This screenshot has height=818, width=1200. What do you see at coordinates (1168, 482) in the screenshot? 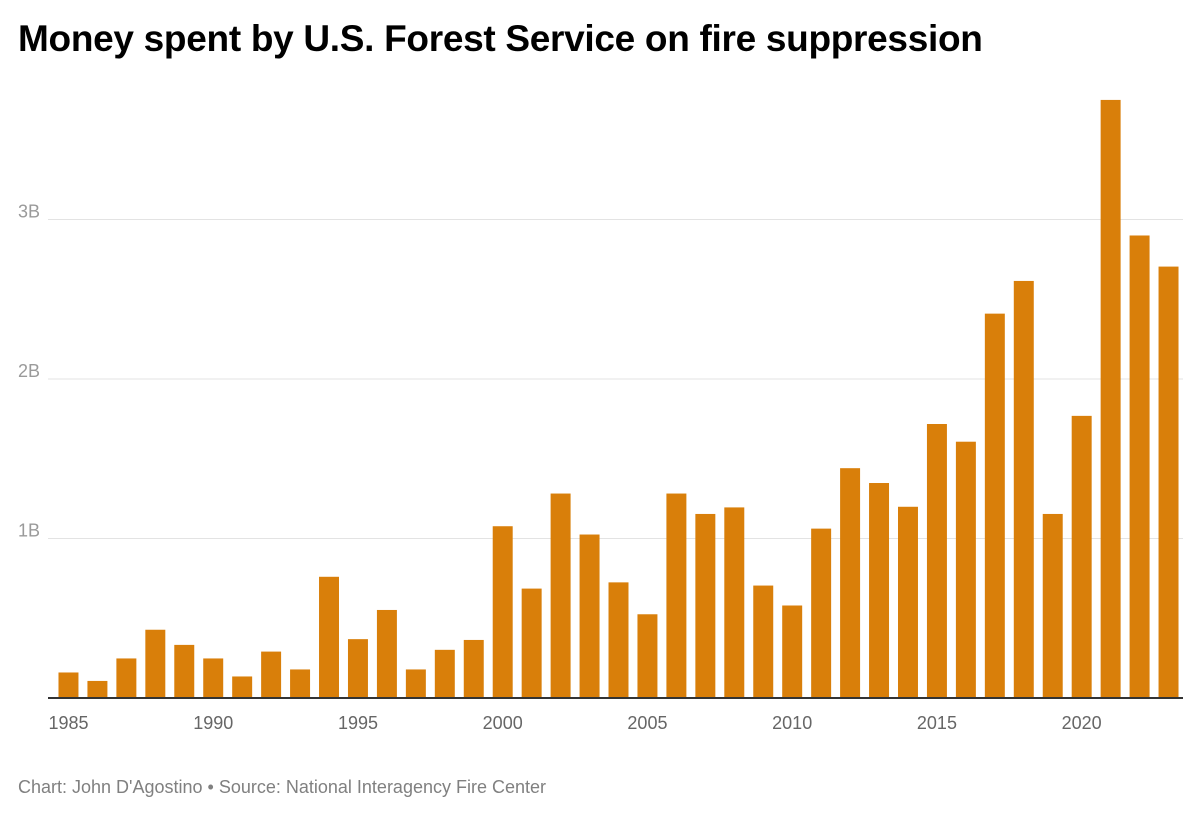
I see `bar-2023` at bounding box center [1168, 482].